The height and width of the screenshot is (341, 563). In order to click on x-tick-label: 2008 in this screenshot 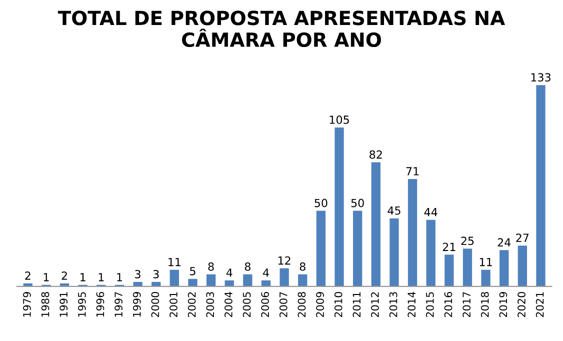, I will do `click(302, 305)`.